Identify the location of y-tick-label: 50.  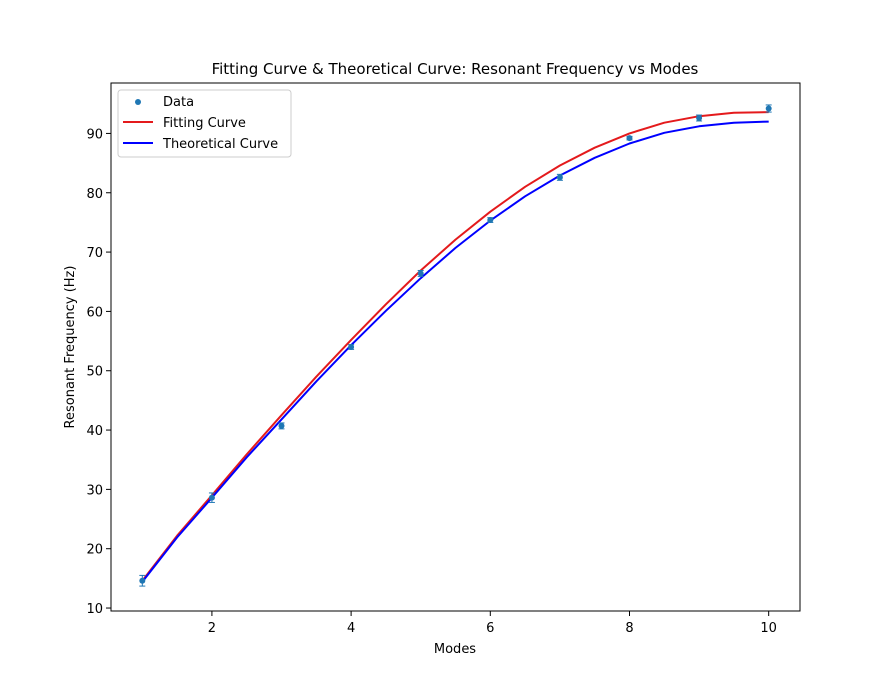
(94, 372).